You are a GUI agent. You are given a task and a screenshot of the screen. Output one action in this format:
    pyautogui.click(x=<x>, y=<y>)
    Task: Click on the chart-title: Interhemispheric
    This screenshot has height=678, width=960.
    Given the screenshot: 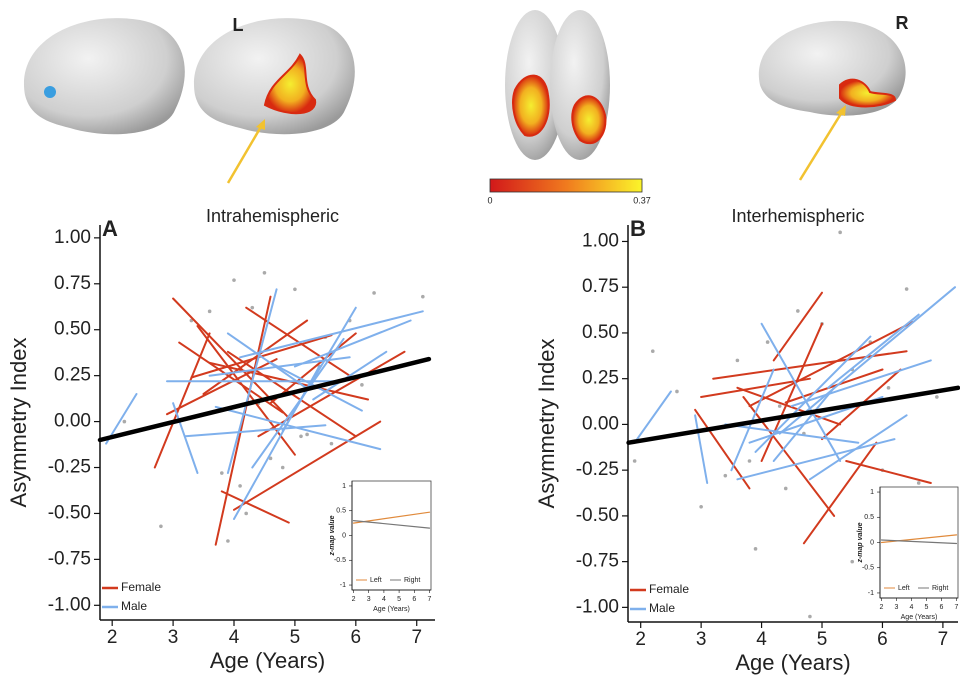 What is the action you would take?
    pyautogui.click(x=797, y=216)
    